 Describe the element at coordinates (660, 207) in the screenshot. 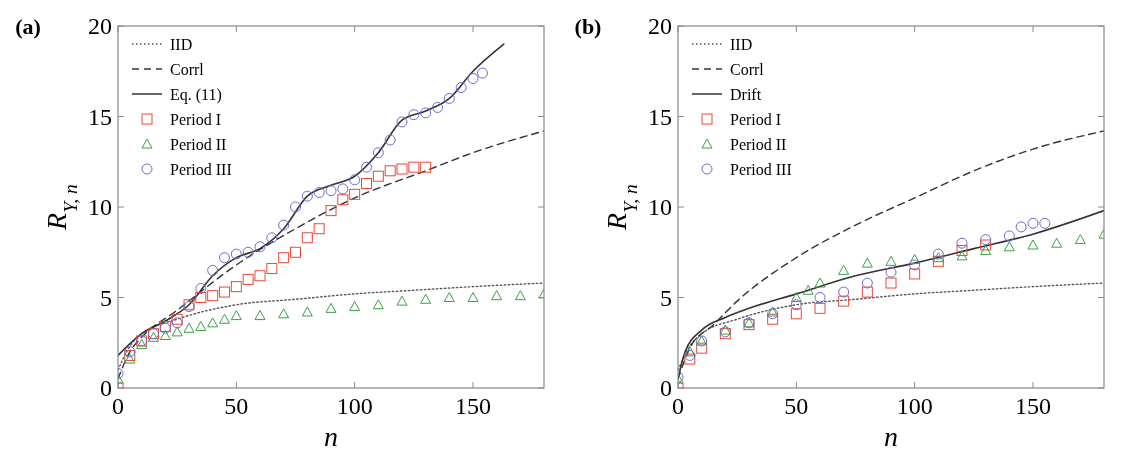

I see `y-tick-label: 10` at that location.